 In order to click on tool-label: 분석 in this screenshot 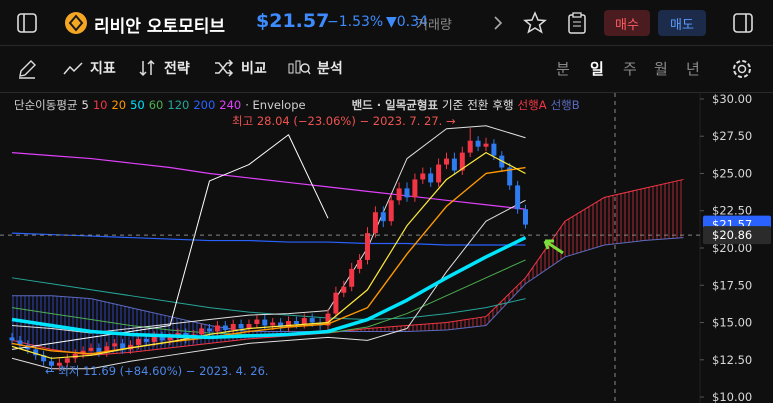, I will do `click(330, 69)`.